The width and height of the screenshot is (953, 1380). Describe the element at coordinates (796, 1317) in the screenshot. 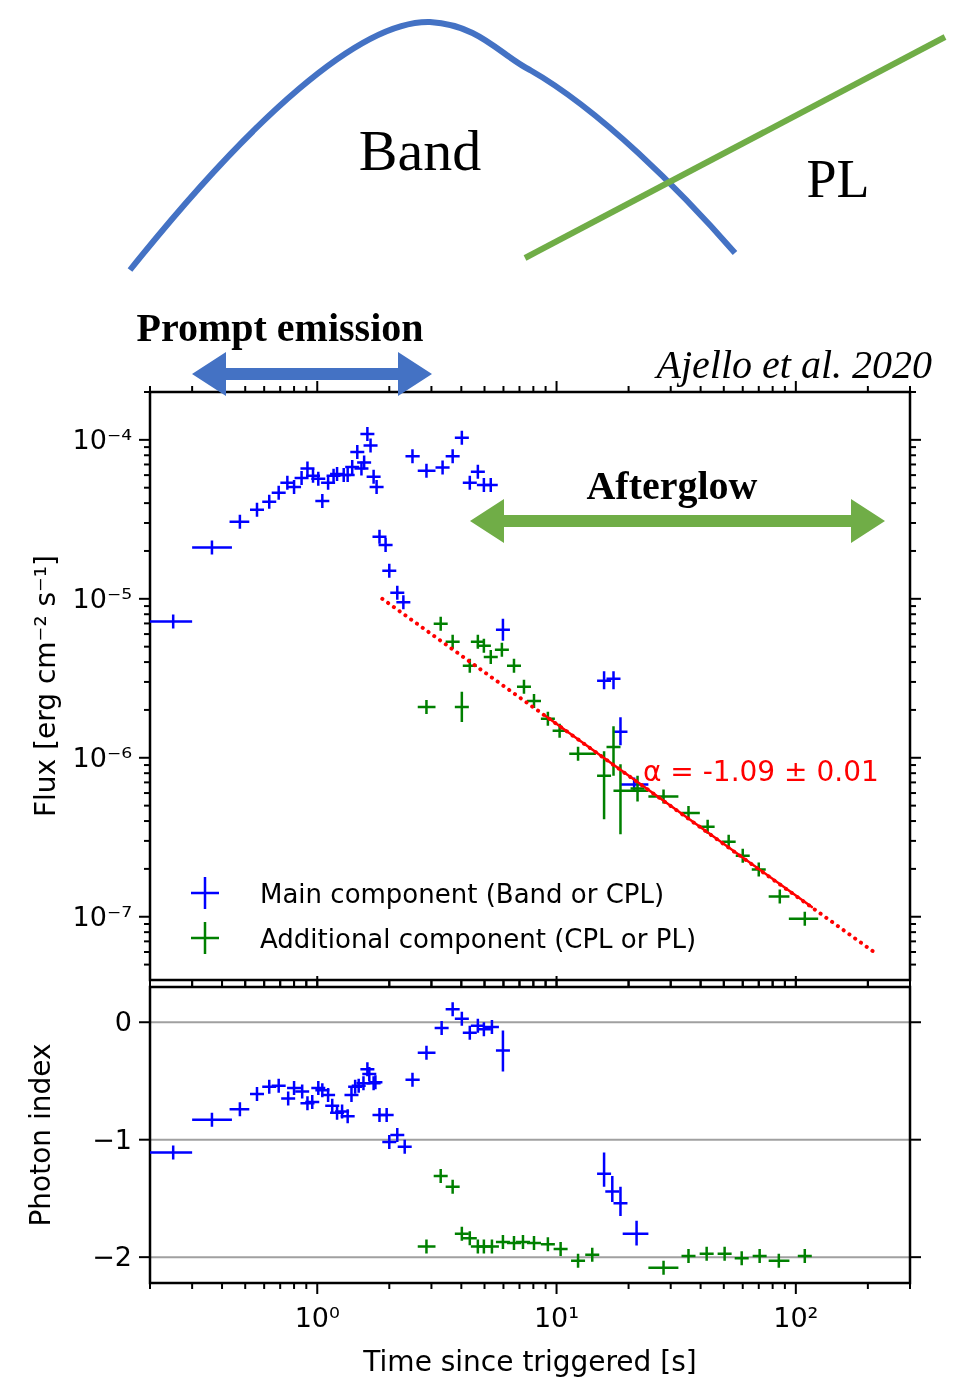

I see `x-tick-label: 10²` at that location.